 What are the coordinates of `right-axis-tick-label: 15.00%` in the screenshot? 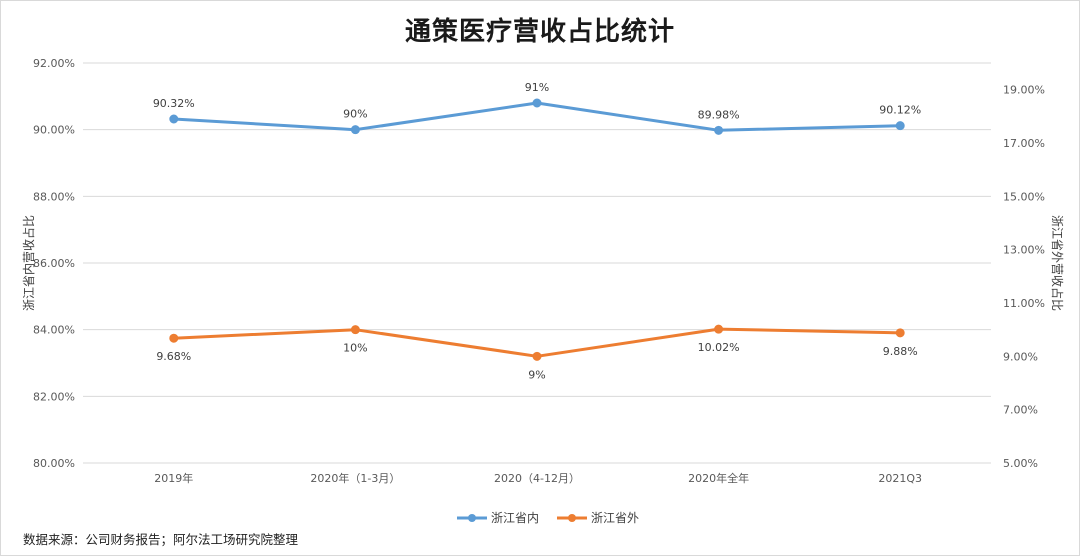 It's located at (1024, 196).